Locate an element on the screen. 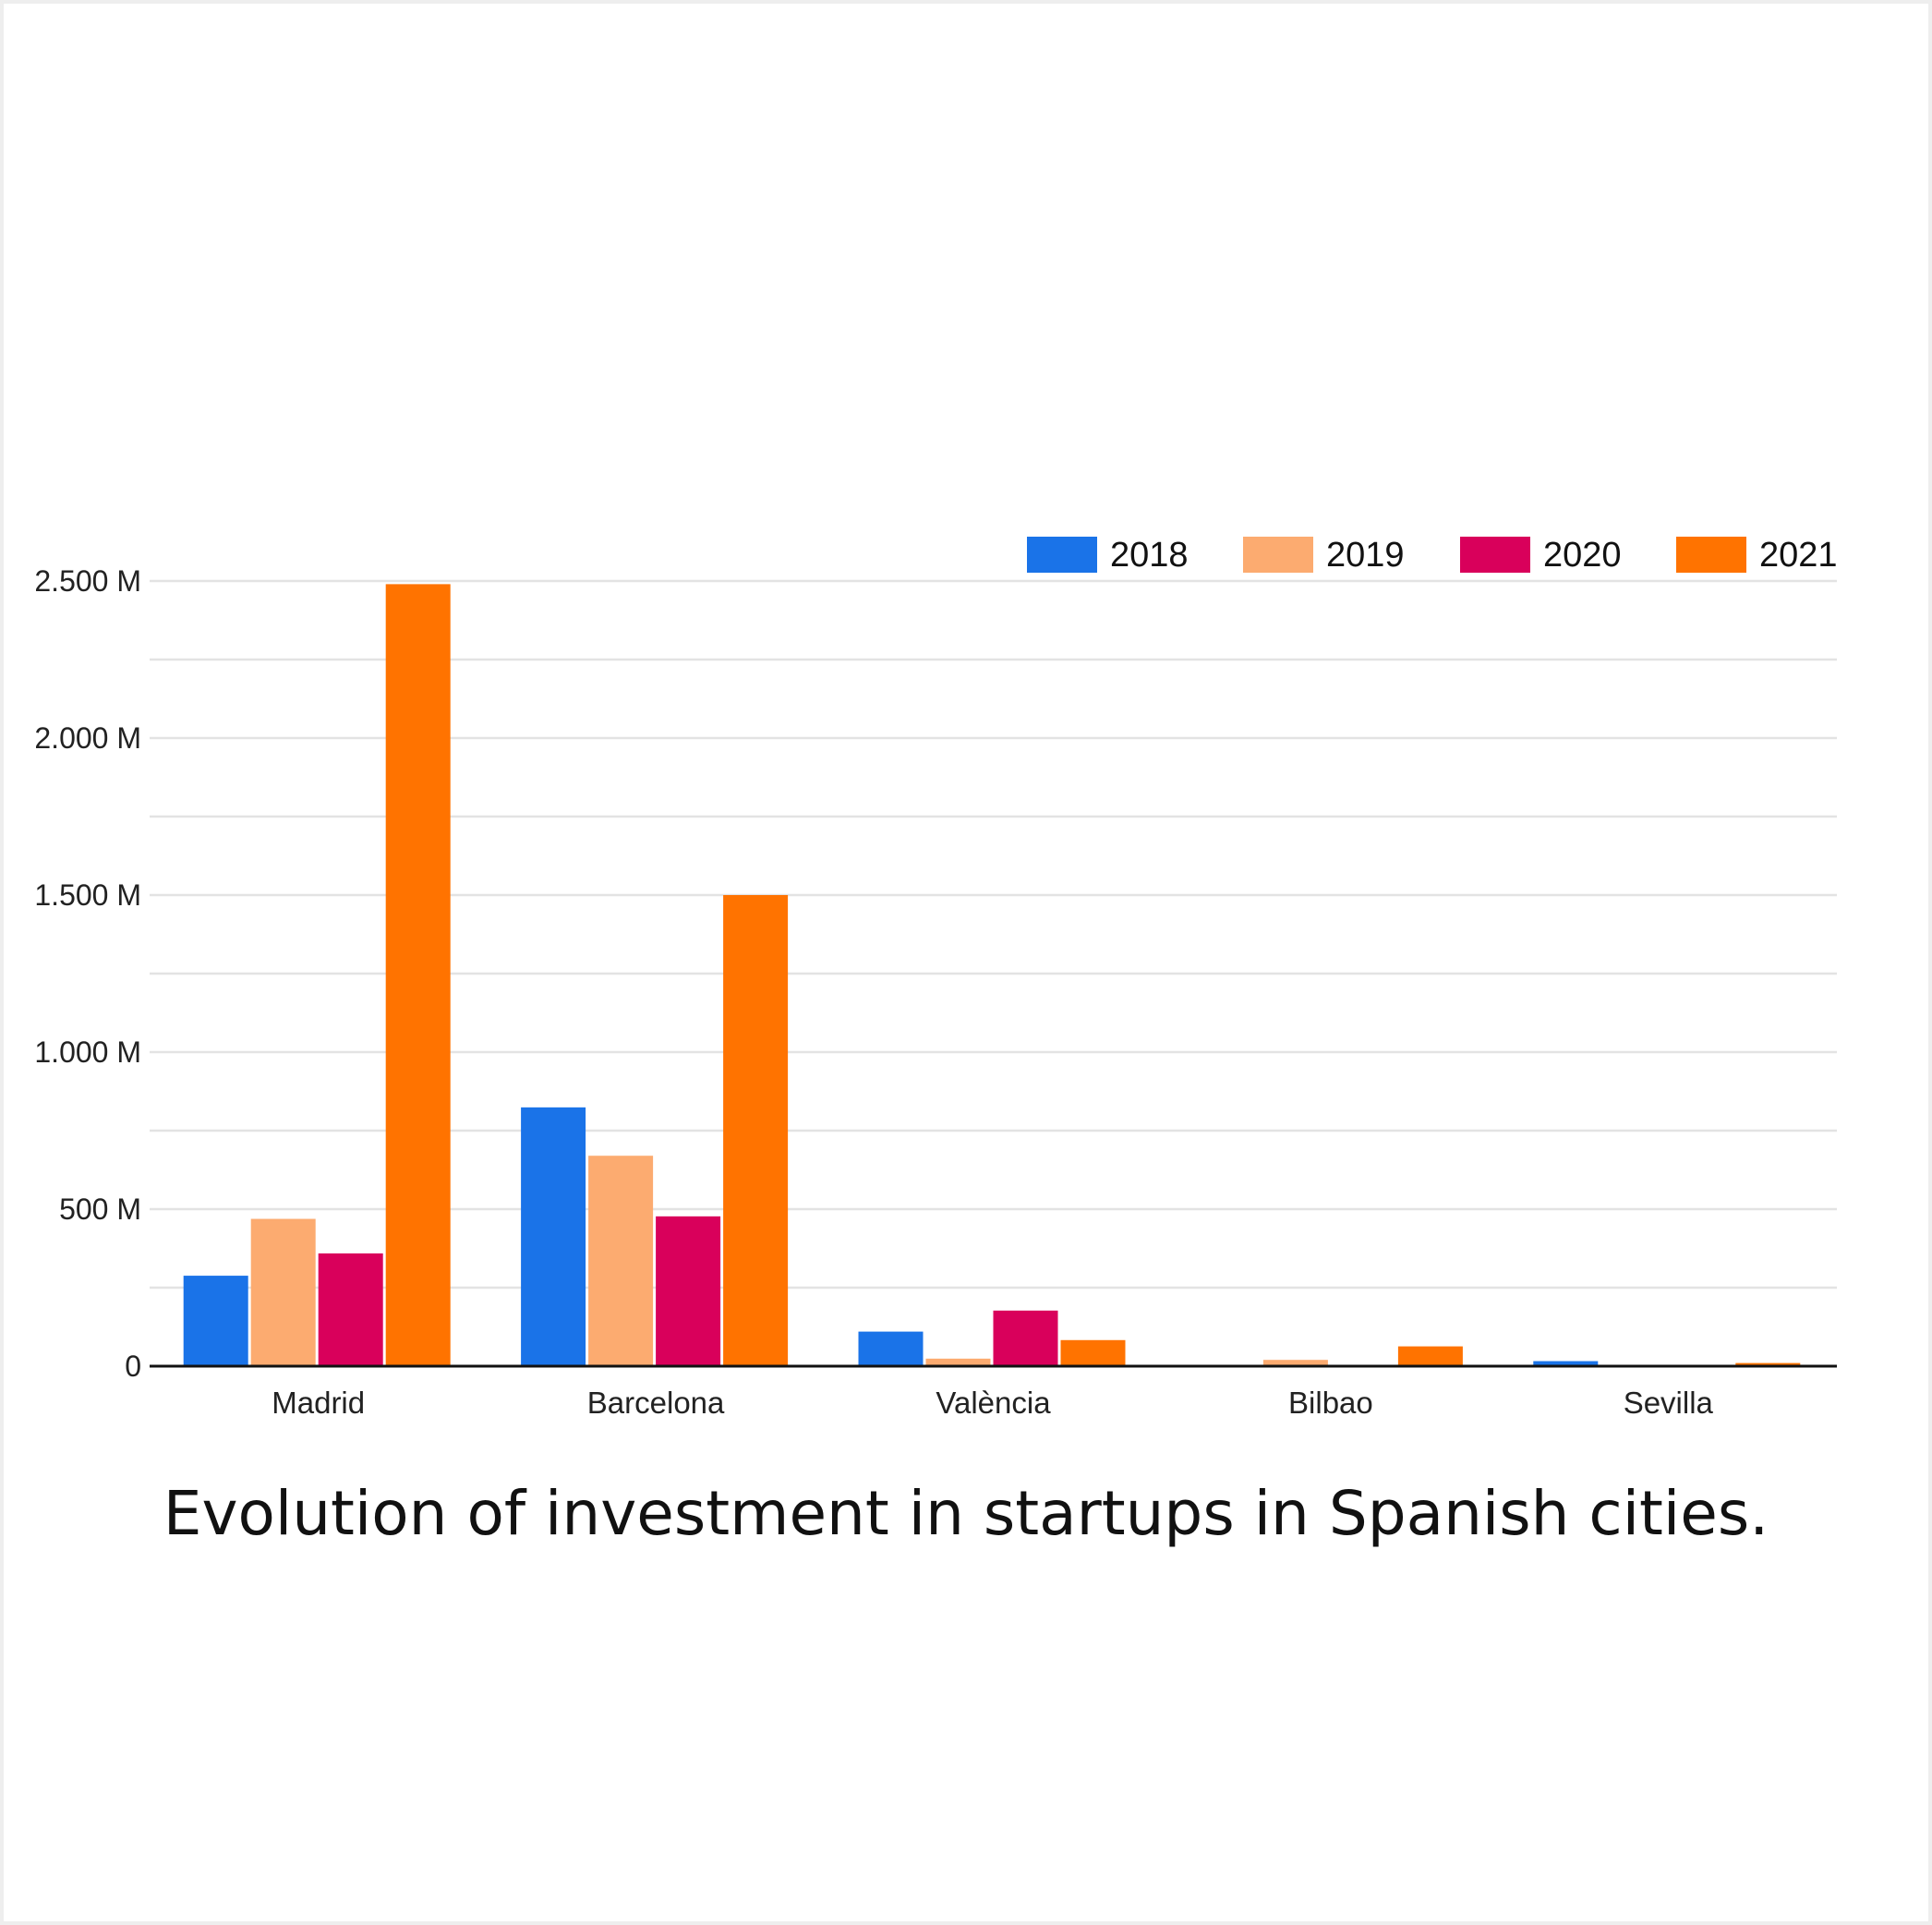 This screenshot has width=1932, height=1925. legend-swatch-2020 is located at coordinates (1495, 555).